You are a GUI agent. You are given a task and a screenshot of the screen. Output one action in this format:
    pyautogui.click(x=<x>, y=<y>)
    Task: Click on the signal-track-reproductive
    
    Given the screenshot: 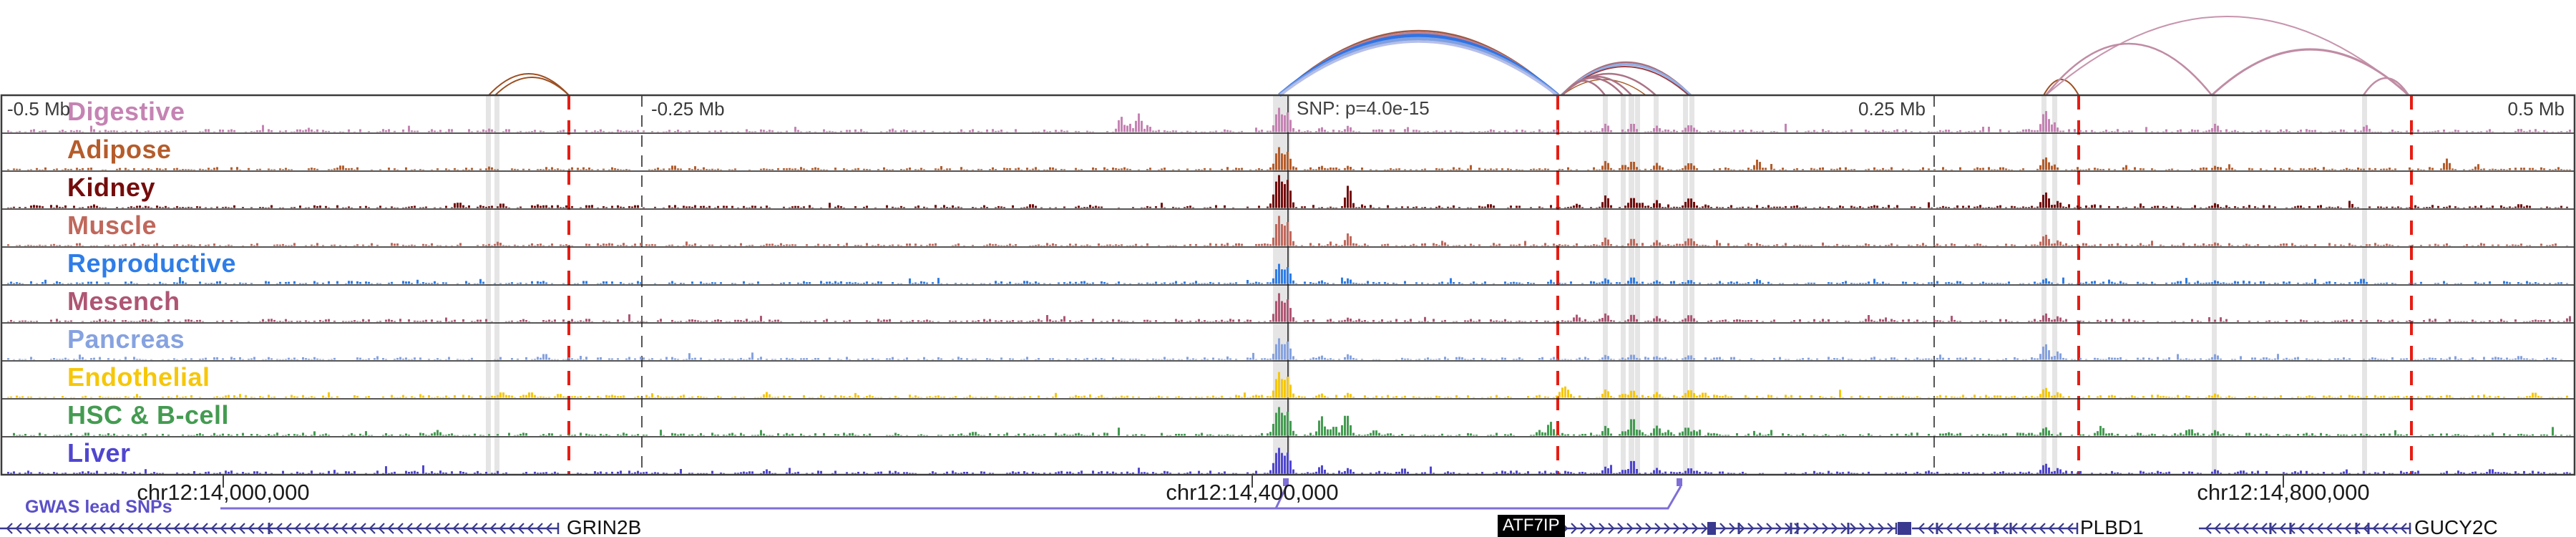 What is the action you would take?
    pyautogui.click(x=1287, y=273)
    